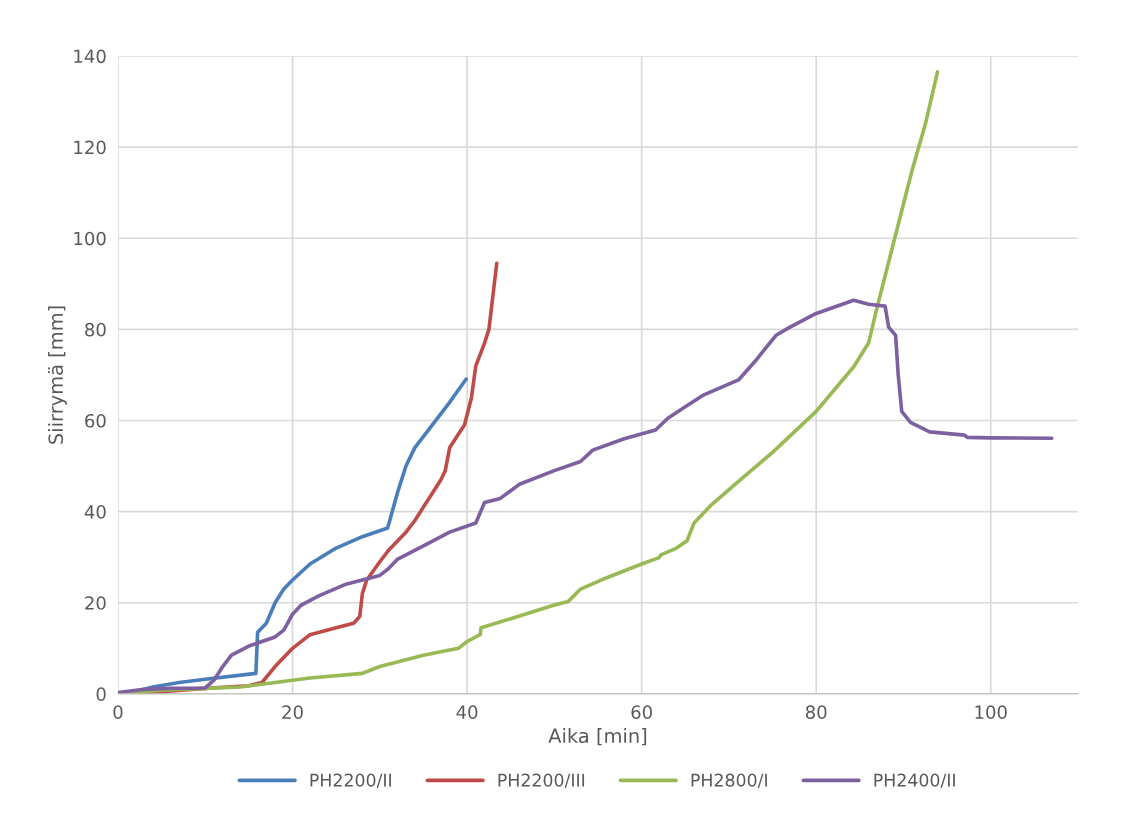  Describe the element at coordinates (118, 712) in the screenshot. I see `x-tick-label: 0` at that location.